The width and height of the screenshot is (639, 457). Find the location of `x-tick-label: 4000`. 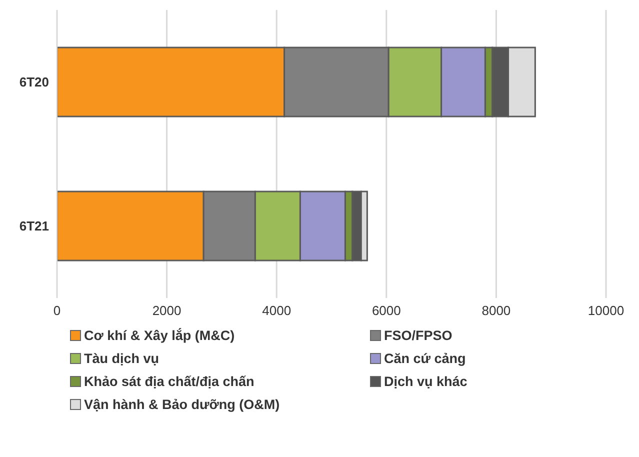

x-tick-label: 4000 is located at coordinates (277, 310).